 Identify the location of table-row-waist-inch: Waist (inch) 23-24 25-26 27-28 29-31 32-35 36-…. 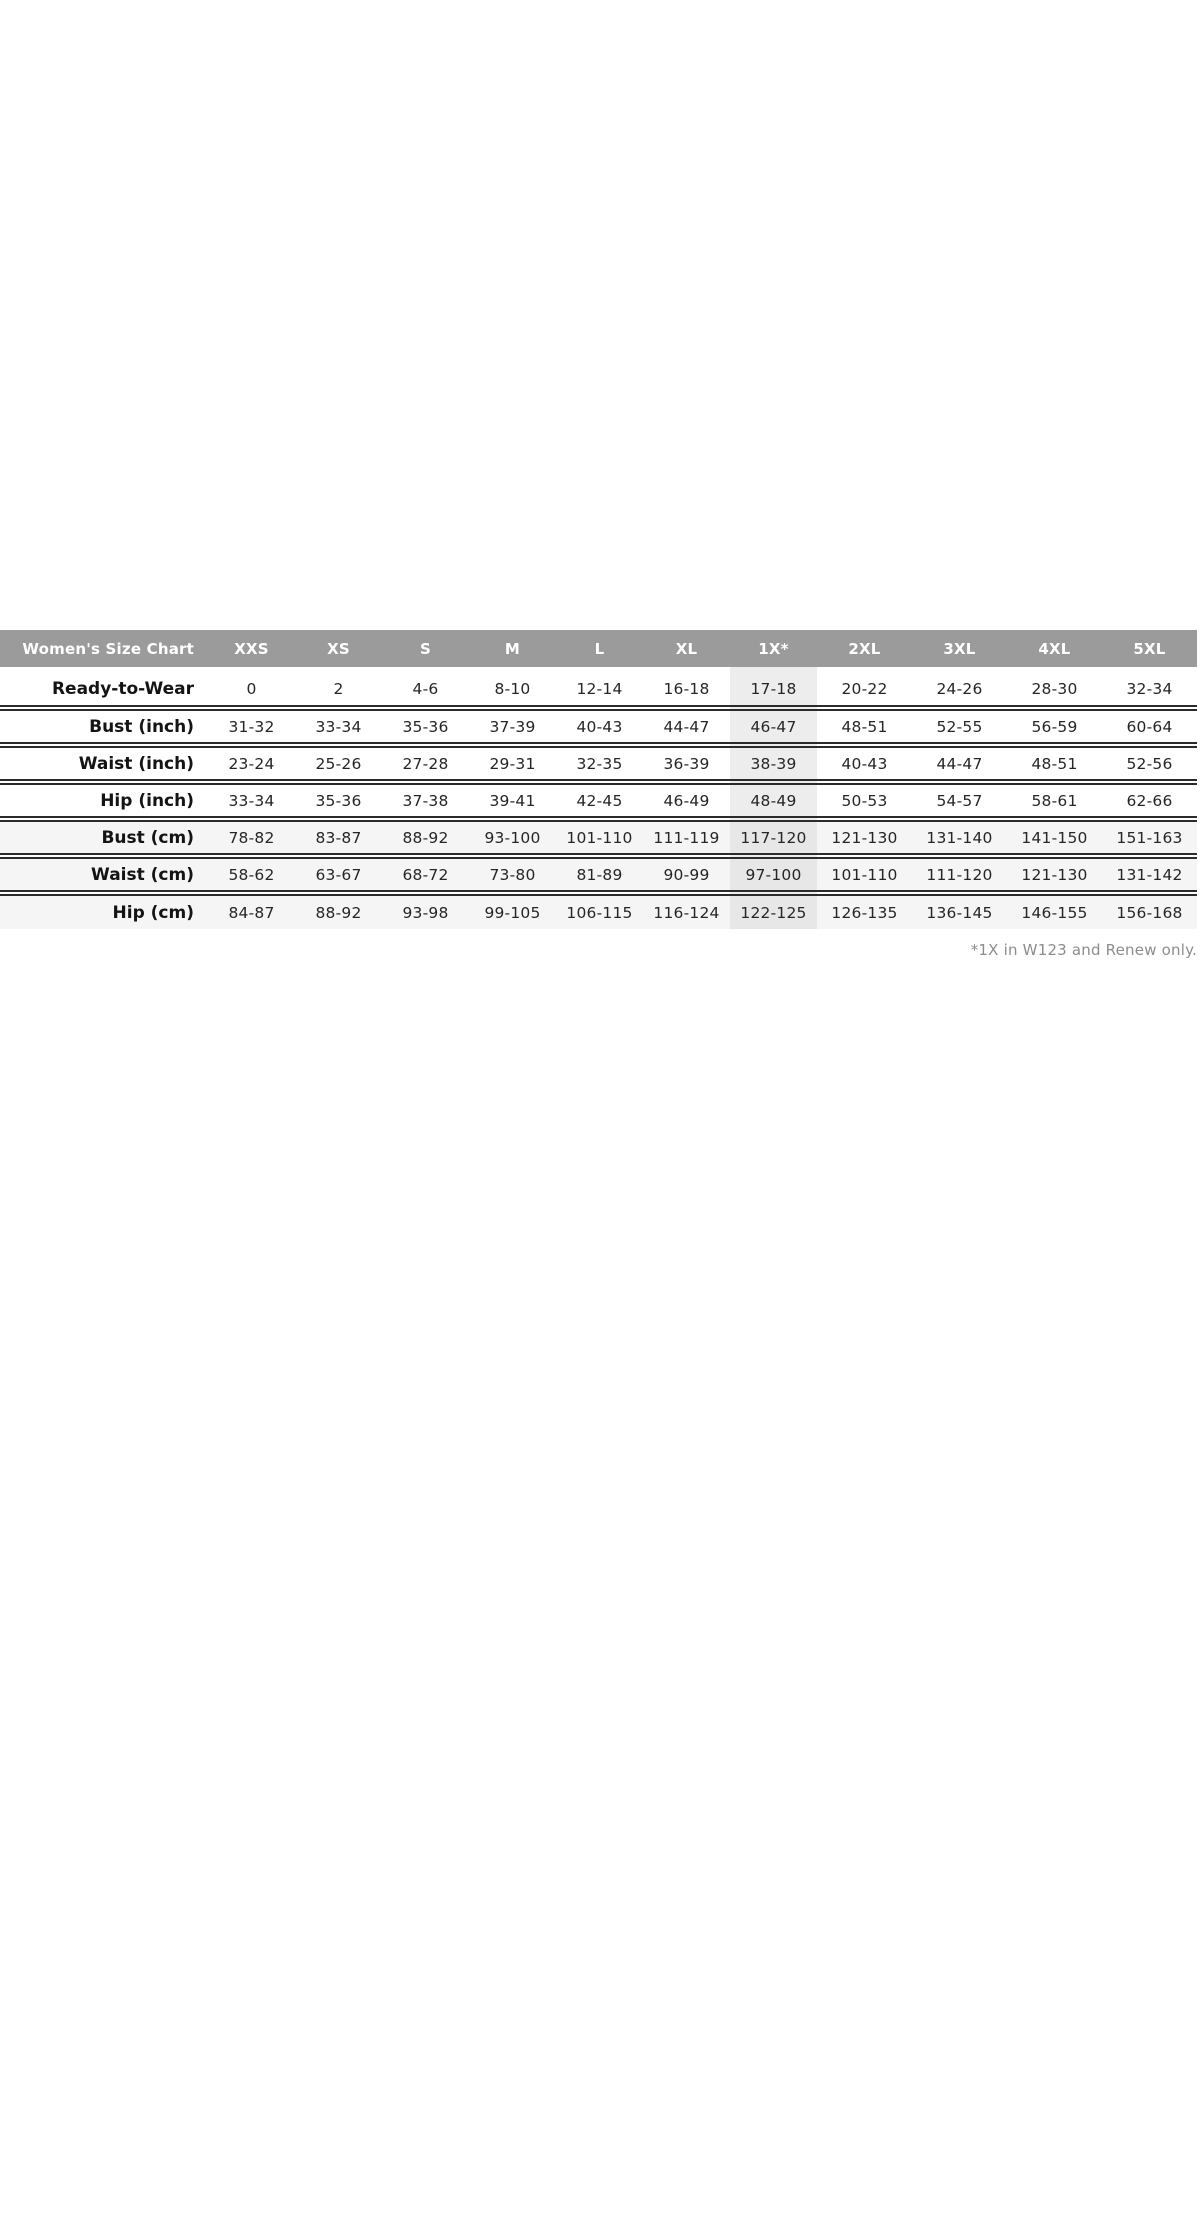
(598, 763).